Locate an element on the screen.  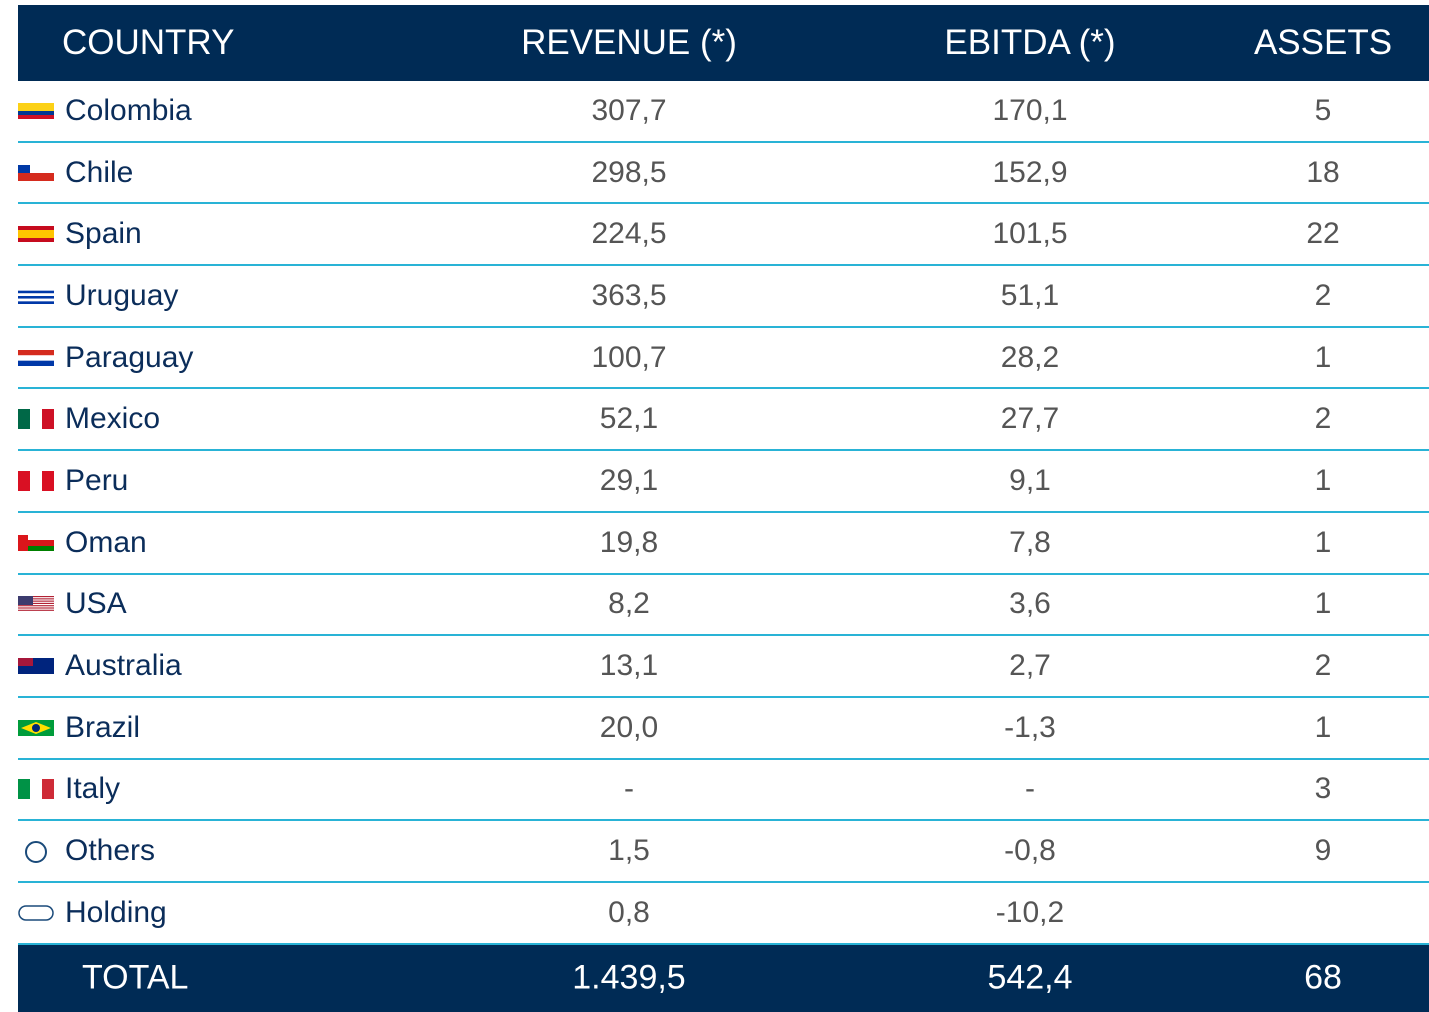
table-row: COUNTRY REVENUE (*) EBITDA (*) ASSETS is located at coordinates (723, 43).